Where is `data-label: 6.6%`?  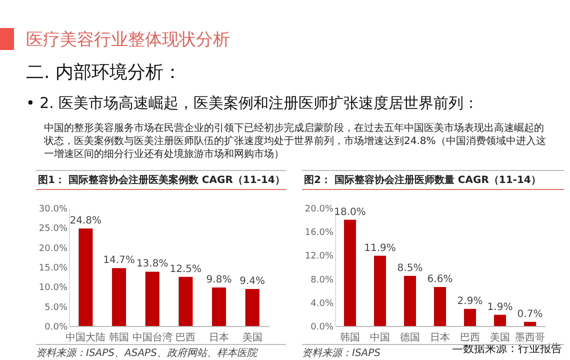 data-label: 6.6% is located at coordinates (440, 280).